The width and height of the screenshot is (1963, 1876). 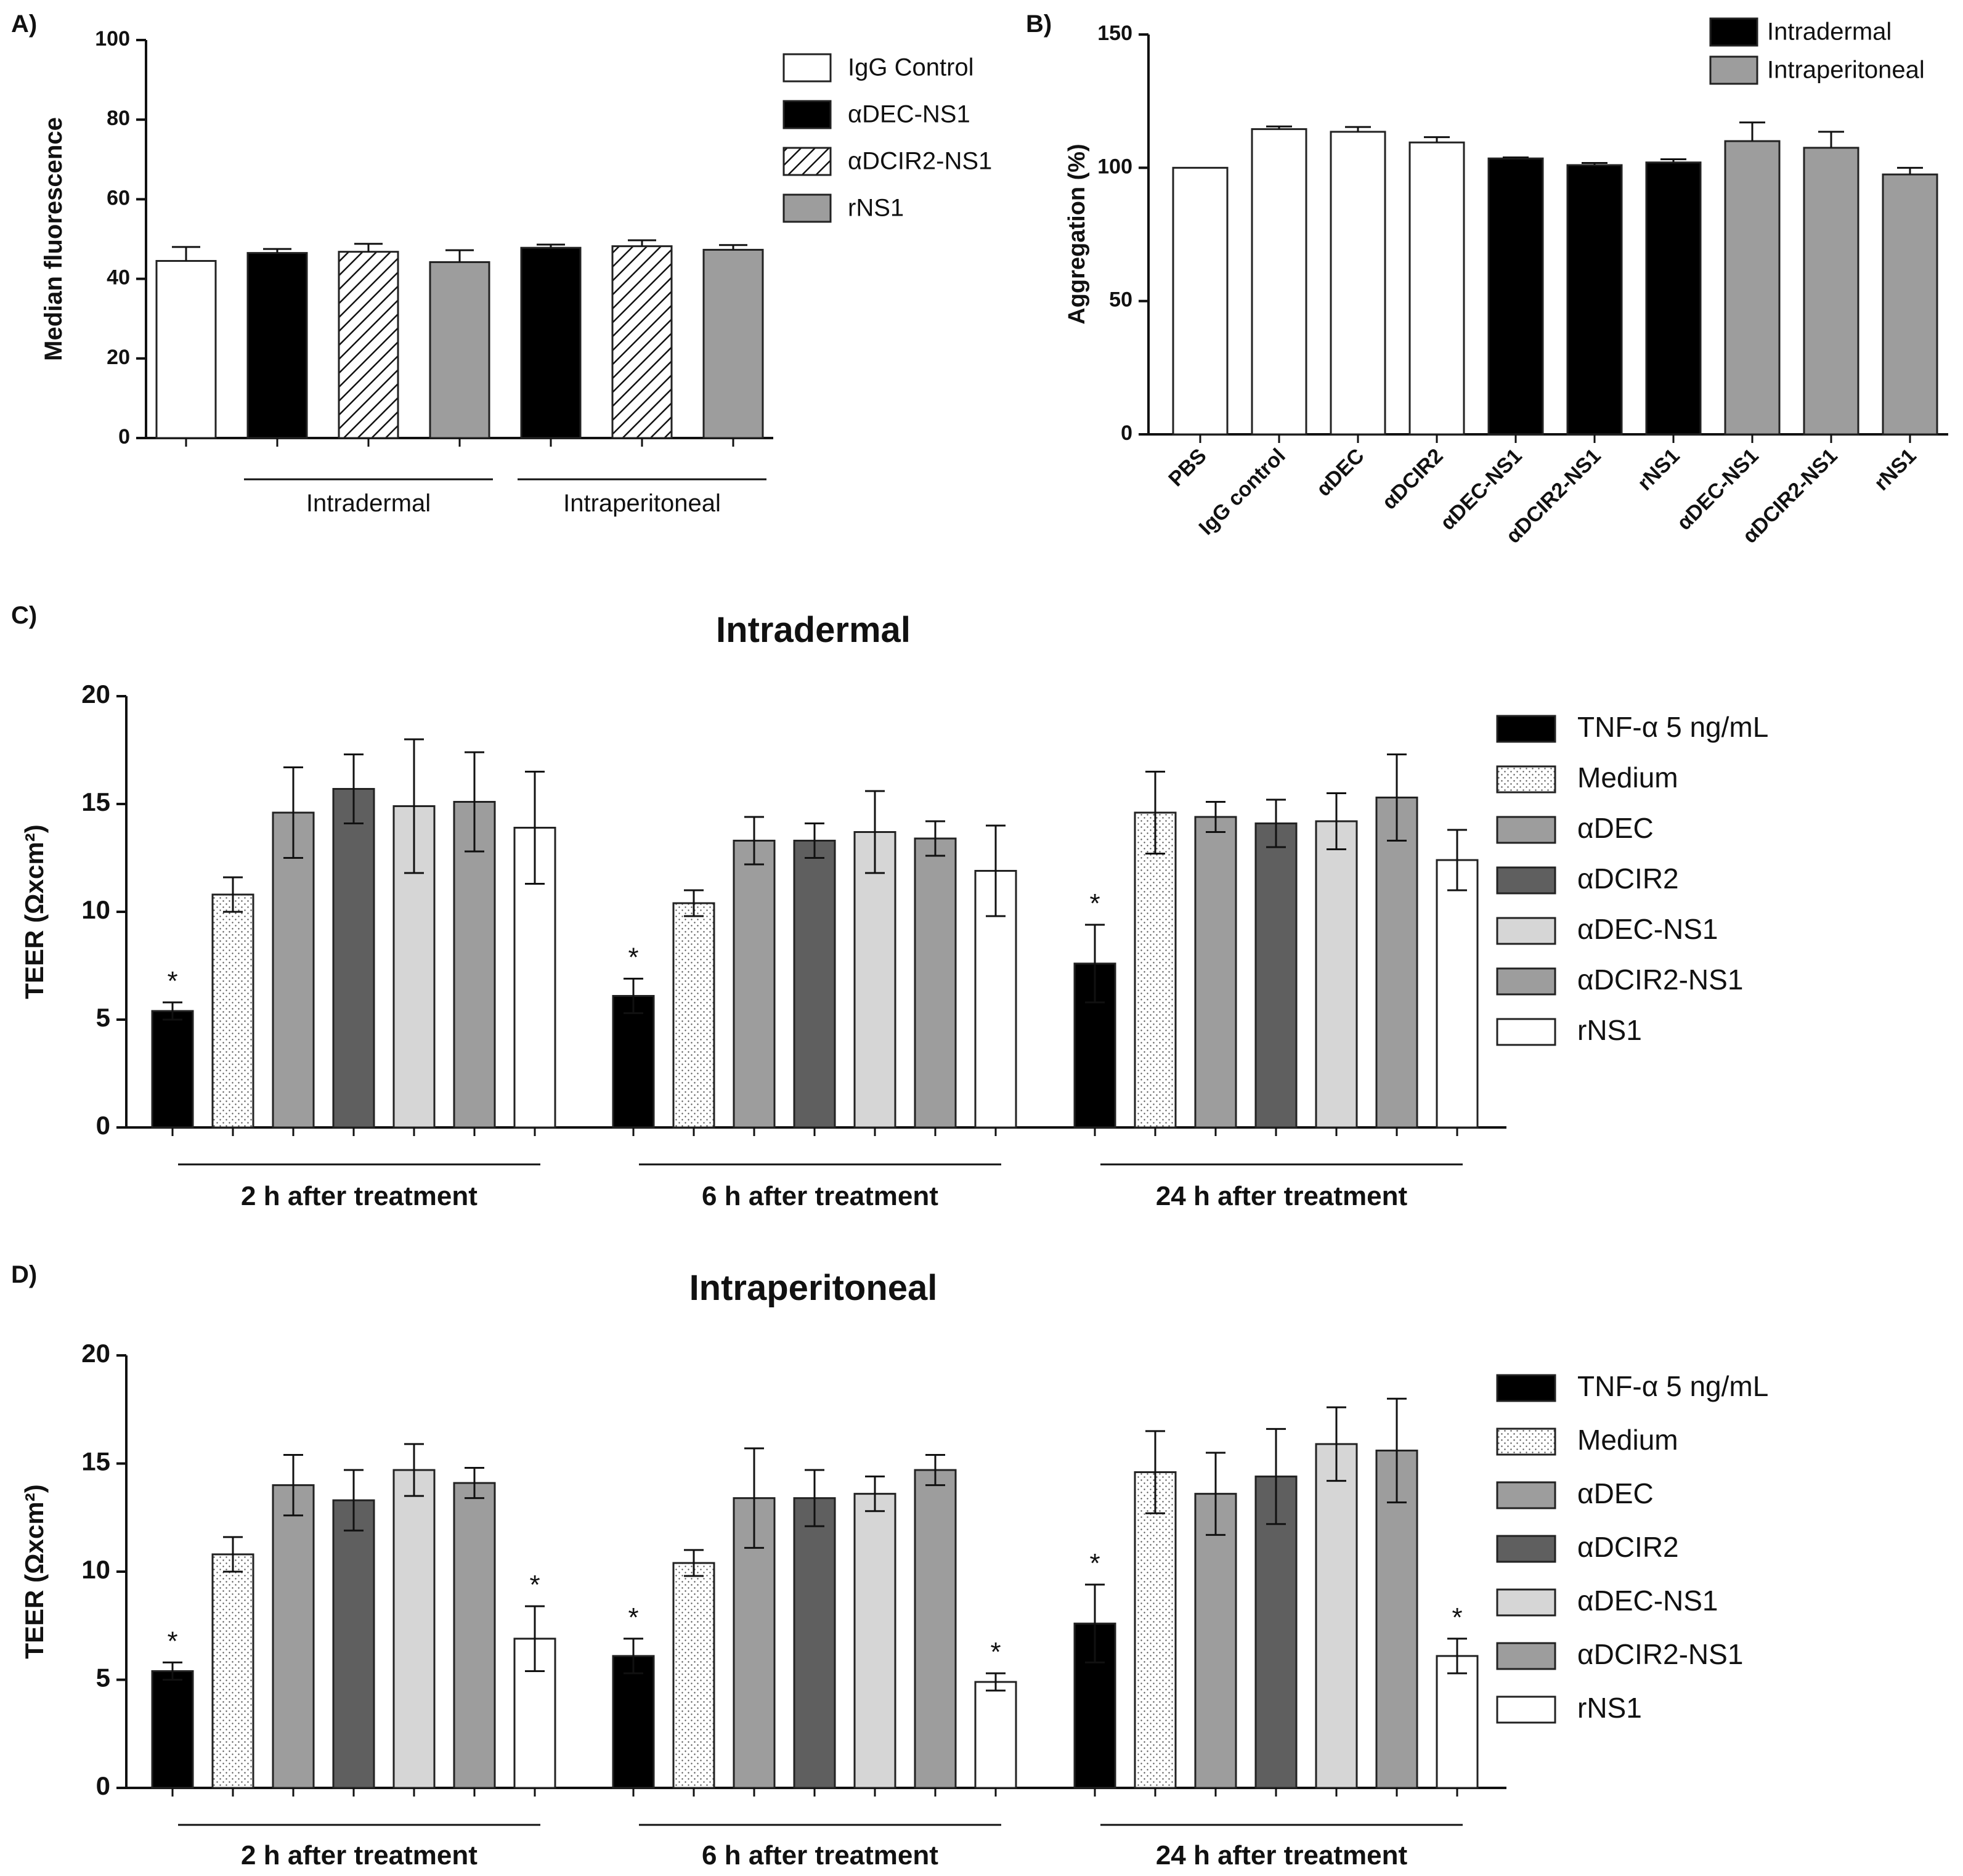 What do you see at coordinates (1114, 166) in the screenshot?
I see `panel-b-y-axis-tick-label: 100` at bounding box center [1114, 166].